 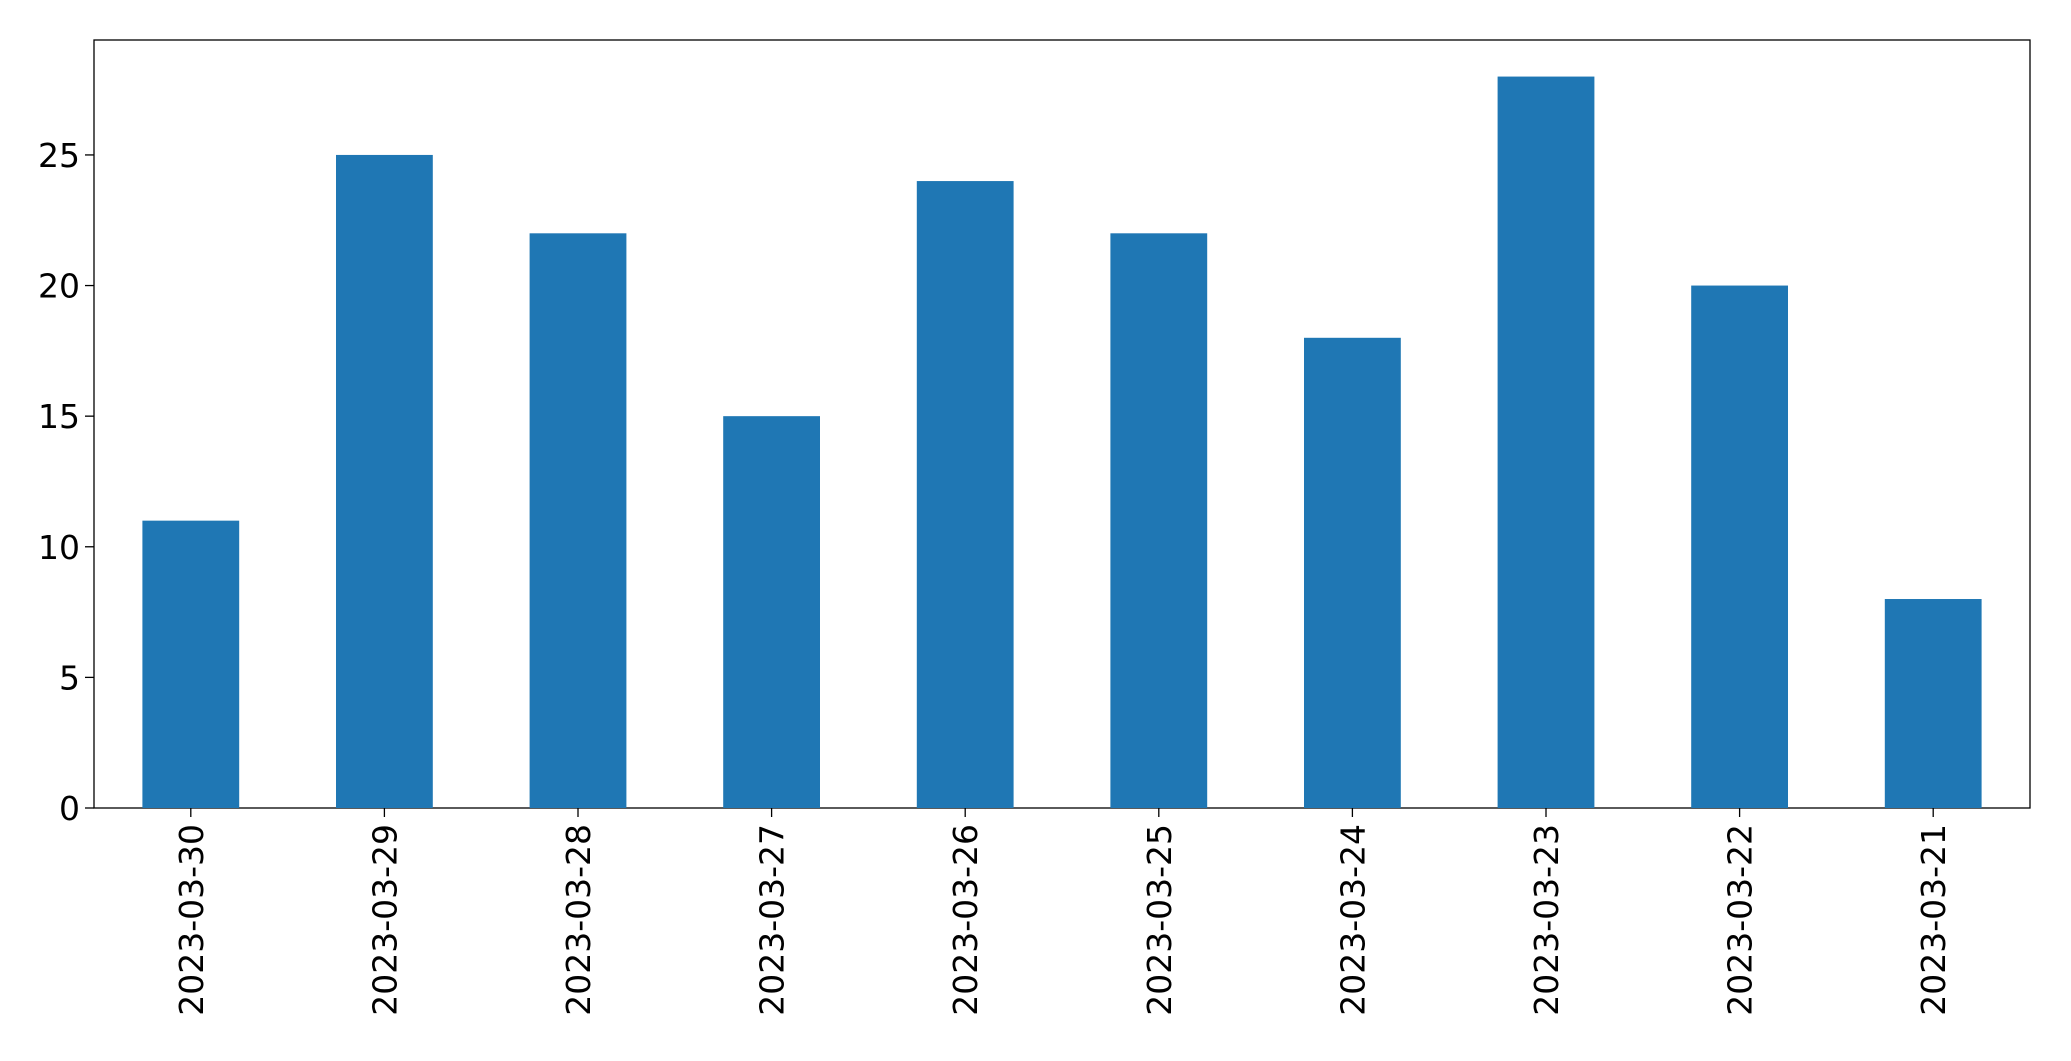 What do you see at coordinates (965, 920) in the screenshot?
I see `x-tick-label: 2023-03-26` at bounding box center [965, 920].